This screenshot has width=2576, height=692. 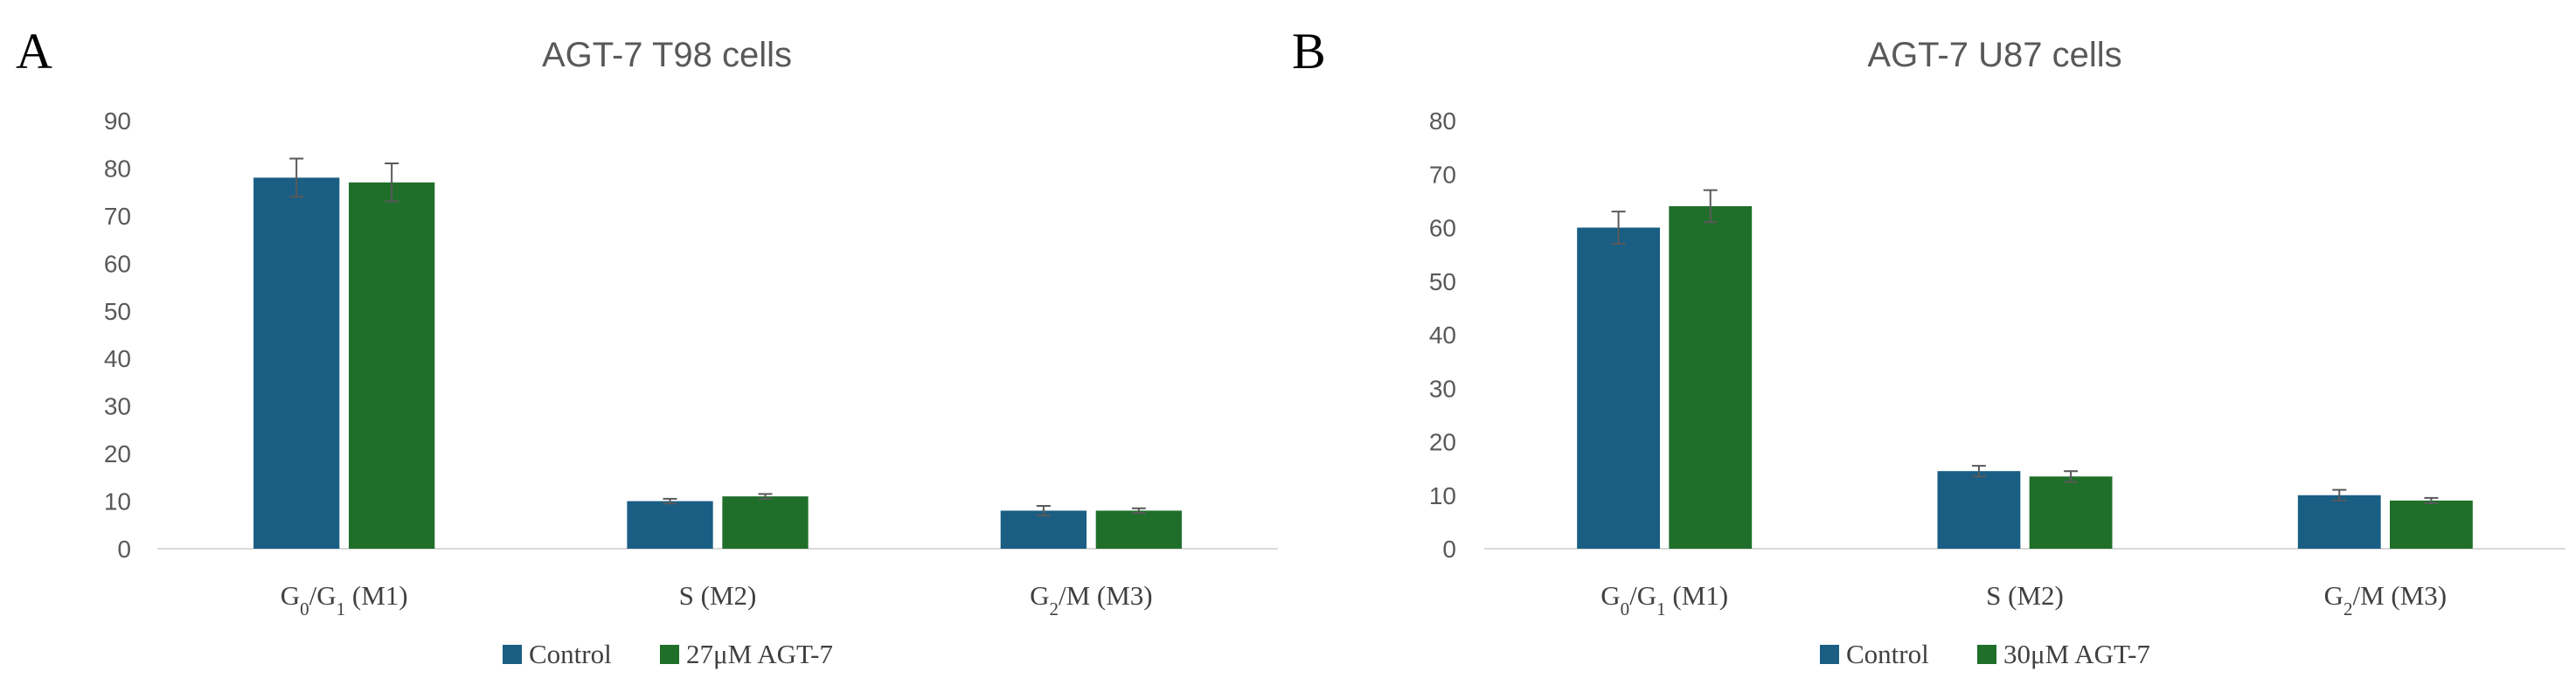 I want to click on chart-title: AGT-7 U87 cells, so click(x=1994, y=55).